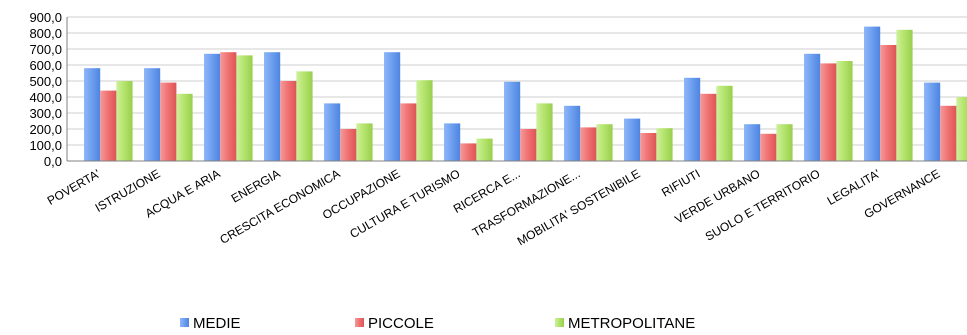 The height and width of the screenshot is (335, 967). Describe the element at coordinates (359, 322) in the screenshot. I see `legend-swatch-piccole` at that location.